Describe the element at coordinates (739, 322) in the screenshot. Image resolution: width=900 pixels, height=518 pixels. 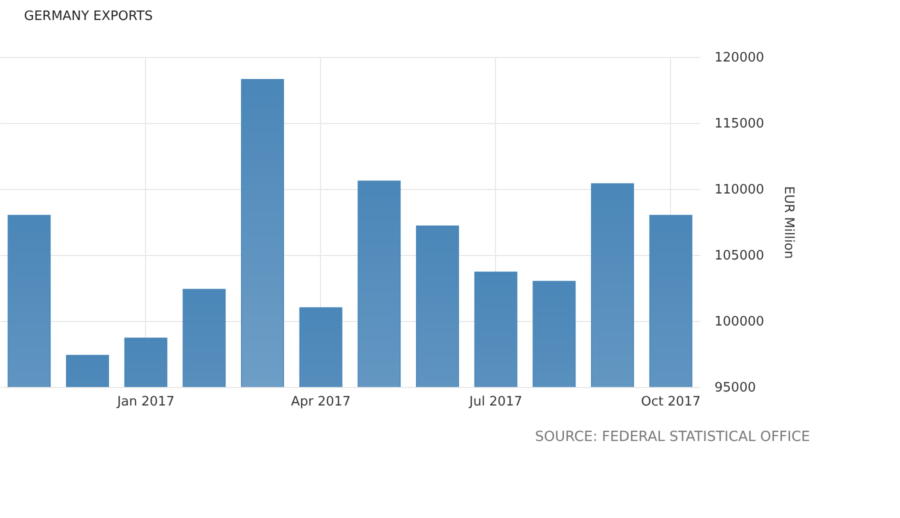
I see `y-tick-label: 100000` at that location.